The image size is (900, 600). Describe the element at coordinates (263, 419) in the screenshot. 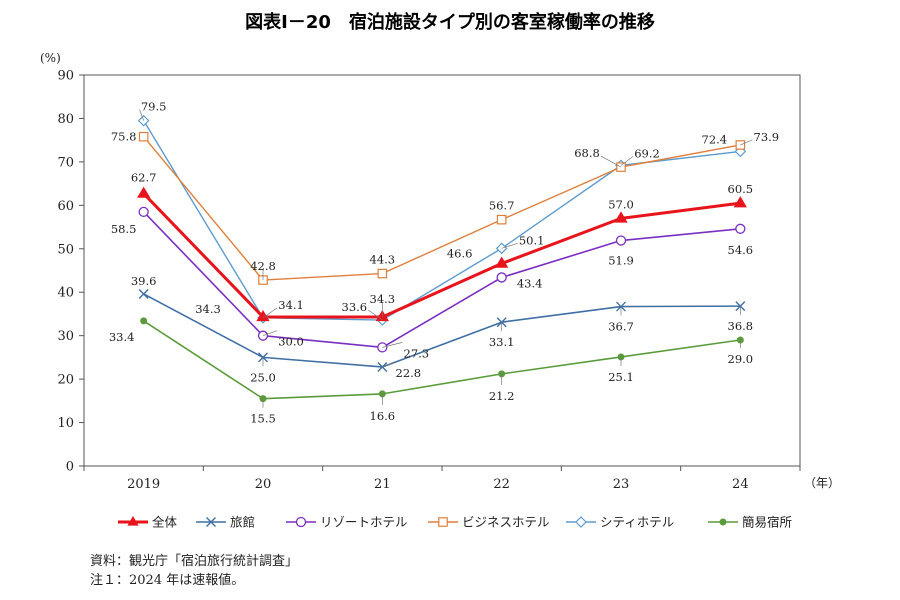

I see `data-label: 15.5` at that location.